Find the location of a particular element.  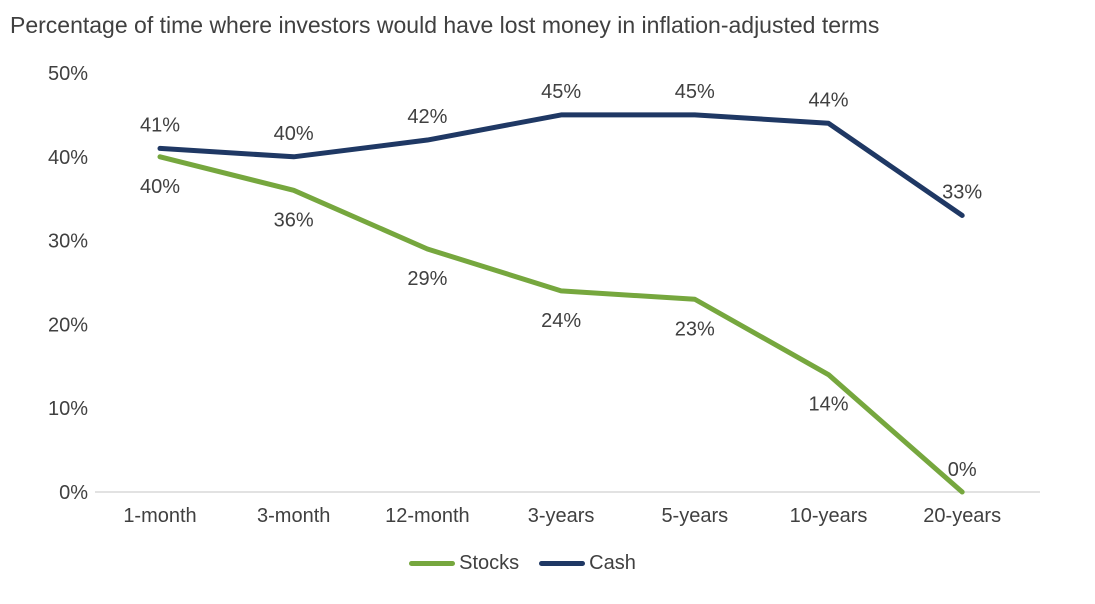

x-axis-label: 10-years is located at coordinates (829, 516).